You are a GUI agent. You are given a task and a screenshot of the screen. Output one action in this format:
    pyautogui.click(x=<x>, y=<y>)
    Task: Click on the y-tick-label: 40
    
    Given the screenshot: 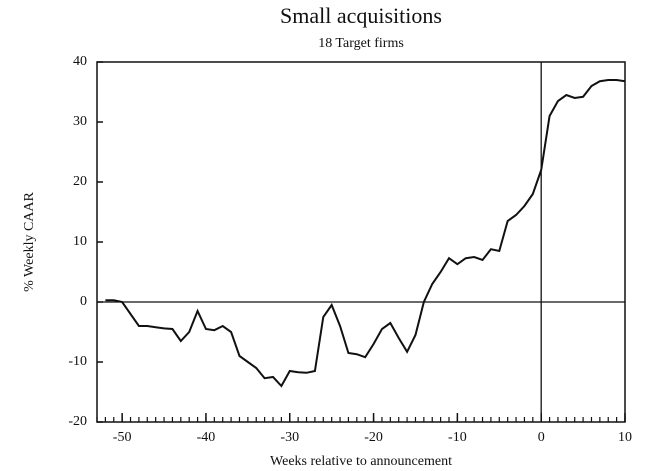 What is the action you would take?
    pyautogui.click(x=80, y=61)
    